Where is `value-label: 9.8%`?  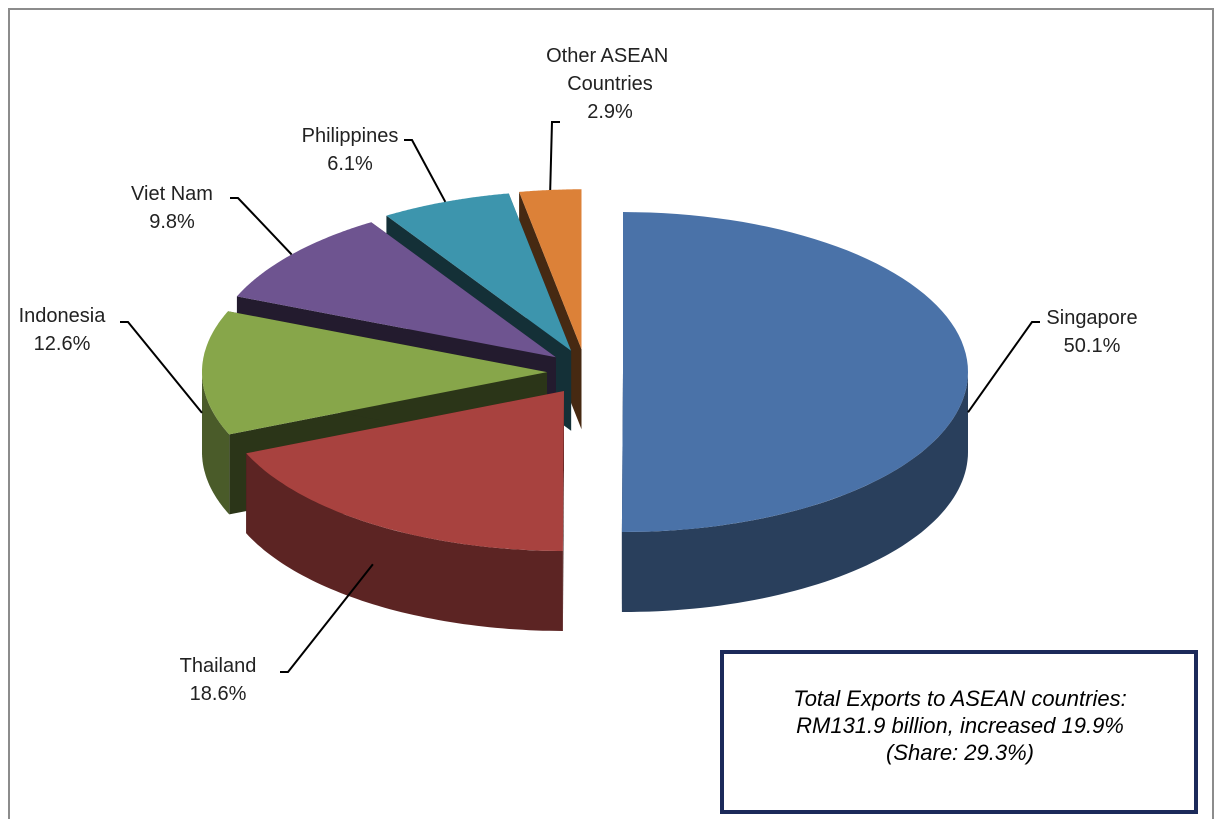
value-label: 9.8% is located at coordinates (172, 222).